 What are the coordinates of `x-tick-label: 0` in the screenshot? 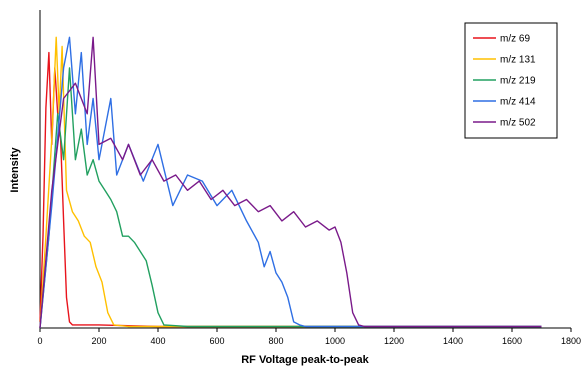 It's located at (39, 341).